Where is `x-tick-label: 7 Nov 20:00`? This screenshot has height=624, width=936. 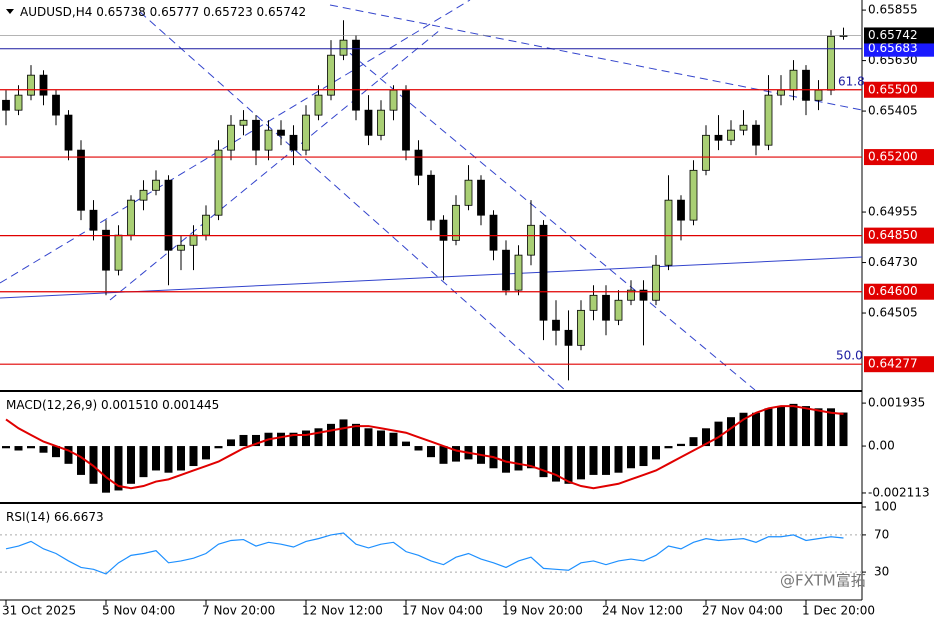
x-tick-label: 7 Nov 20:00 is located at coordinates (238, 611).